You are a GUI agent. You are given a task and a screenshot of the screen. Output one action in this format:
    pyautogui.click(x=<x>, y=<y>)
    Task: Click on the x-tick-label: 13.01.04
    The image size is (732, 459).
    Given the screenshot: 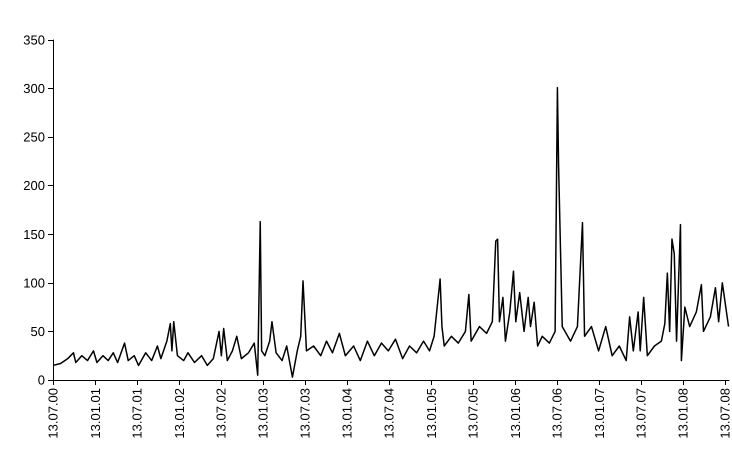 What is the action you would take?
    pyautogui.click(x=347, y=413)
    